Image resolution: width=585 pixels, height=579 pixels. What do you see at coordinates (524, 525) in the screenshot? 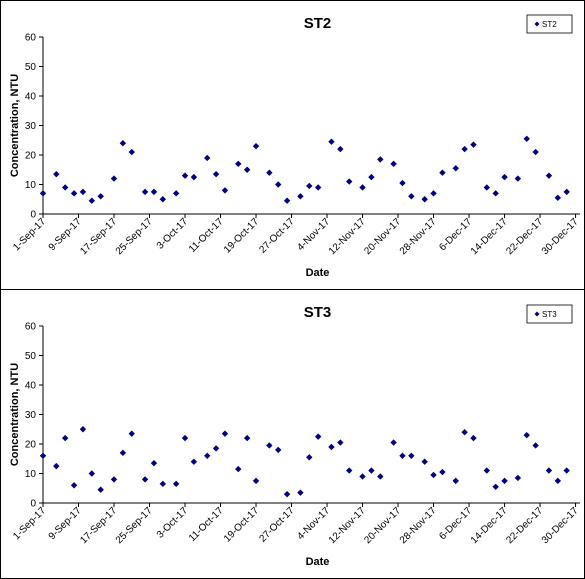
I see `x-tick-label: 22-Dec-17` at bounding box center [524, 525].